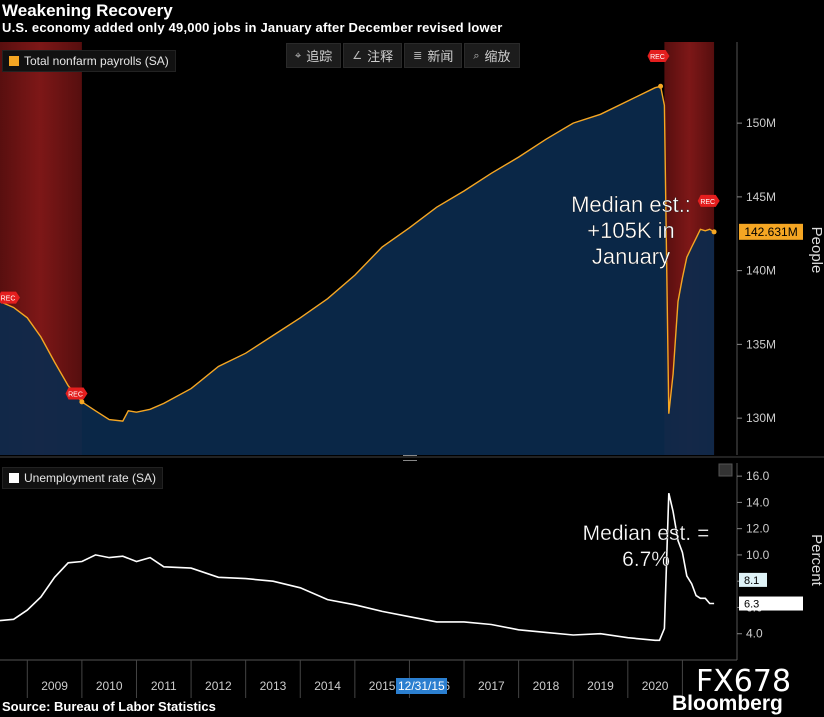 This screenshot has width=824, height=717. What do you see at coordinates (54, 686) in the screenshot?
I see `x-tick-label-0: 2009` at bounding box center [54, 686].